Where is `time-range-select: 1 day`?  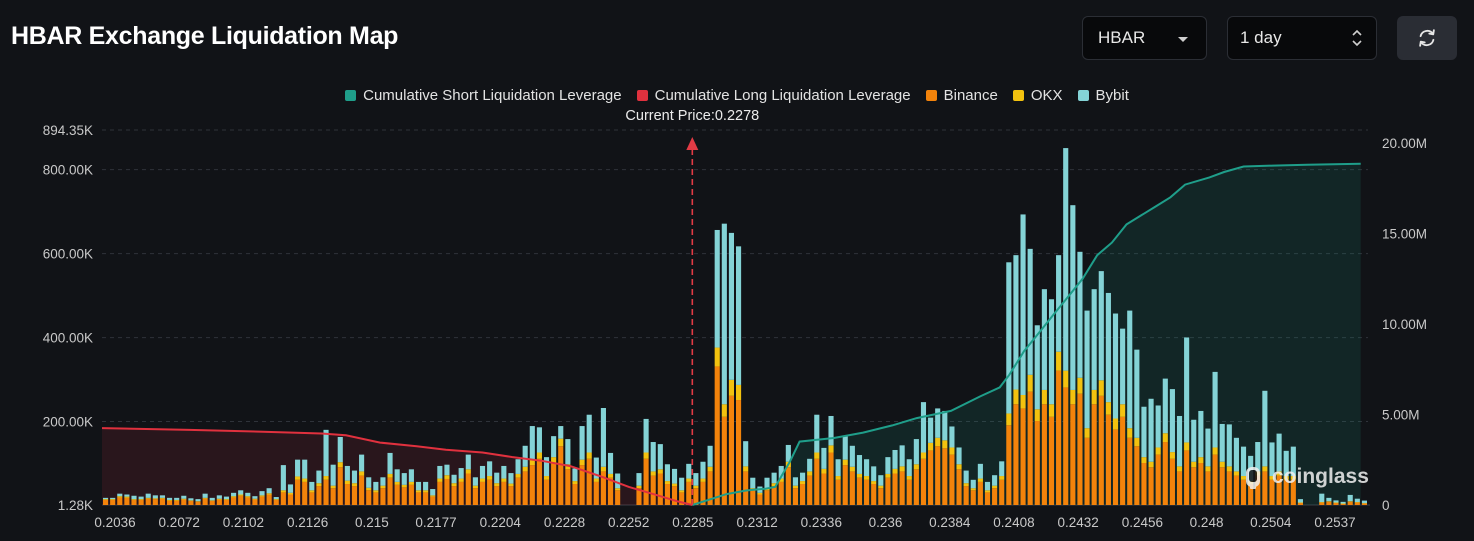 time-range-select: 1 day is located at coordinates (1302, 38).